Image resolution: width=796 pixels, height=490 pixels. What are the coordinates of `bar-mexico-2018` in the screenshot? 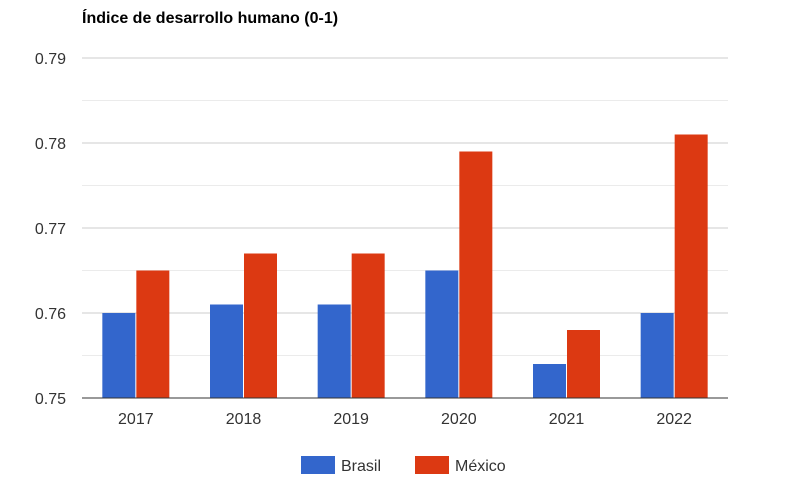 It's located at (260, 325).